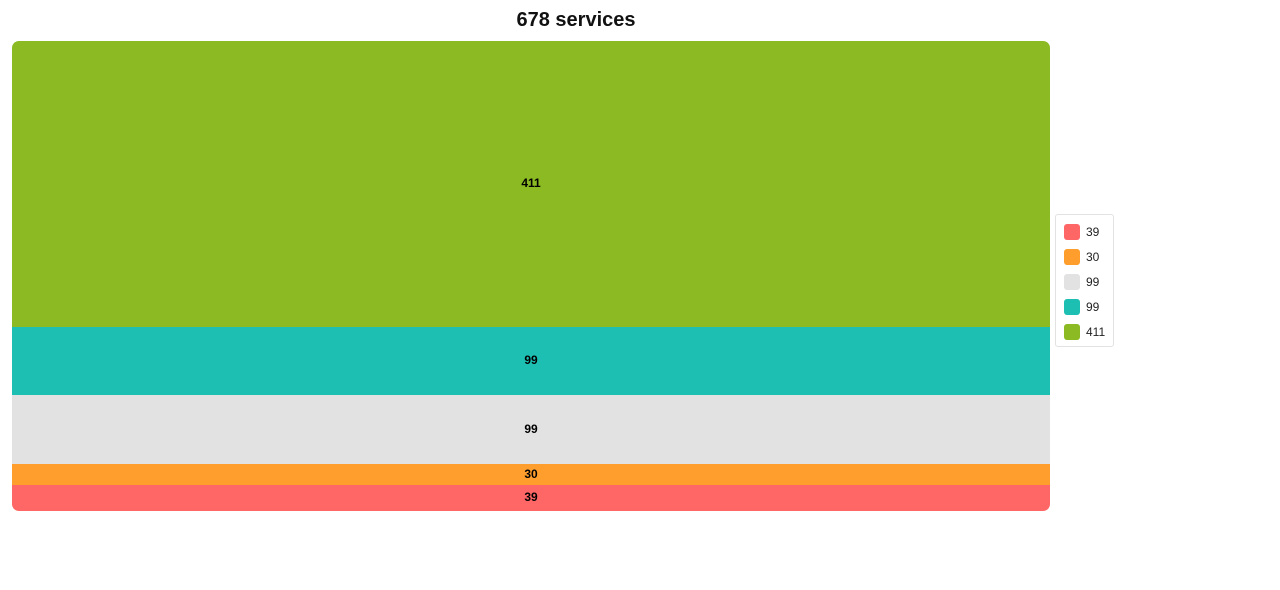 This screenshot has width=1280, height=590. Describe the element at coordinates (1084, 331) in the screenshot. I see `legend-item: 411` at that location.